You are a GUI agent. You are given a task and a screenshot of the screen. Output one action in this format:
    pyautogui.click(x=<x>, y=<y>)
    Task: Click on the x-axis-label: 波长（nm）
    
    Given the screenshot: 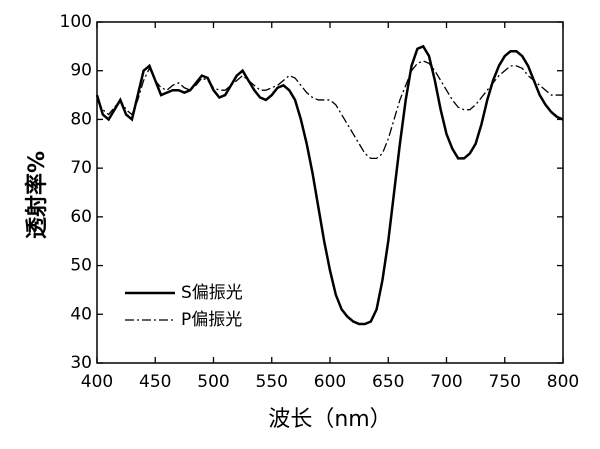 What is the action you would take?
    pyautogui.click(x=329, y=419)
    